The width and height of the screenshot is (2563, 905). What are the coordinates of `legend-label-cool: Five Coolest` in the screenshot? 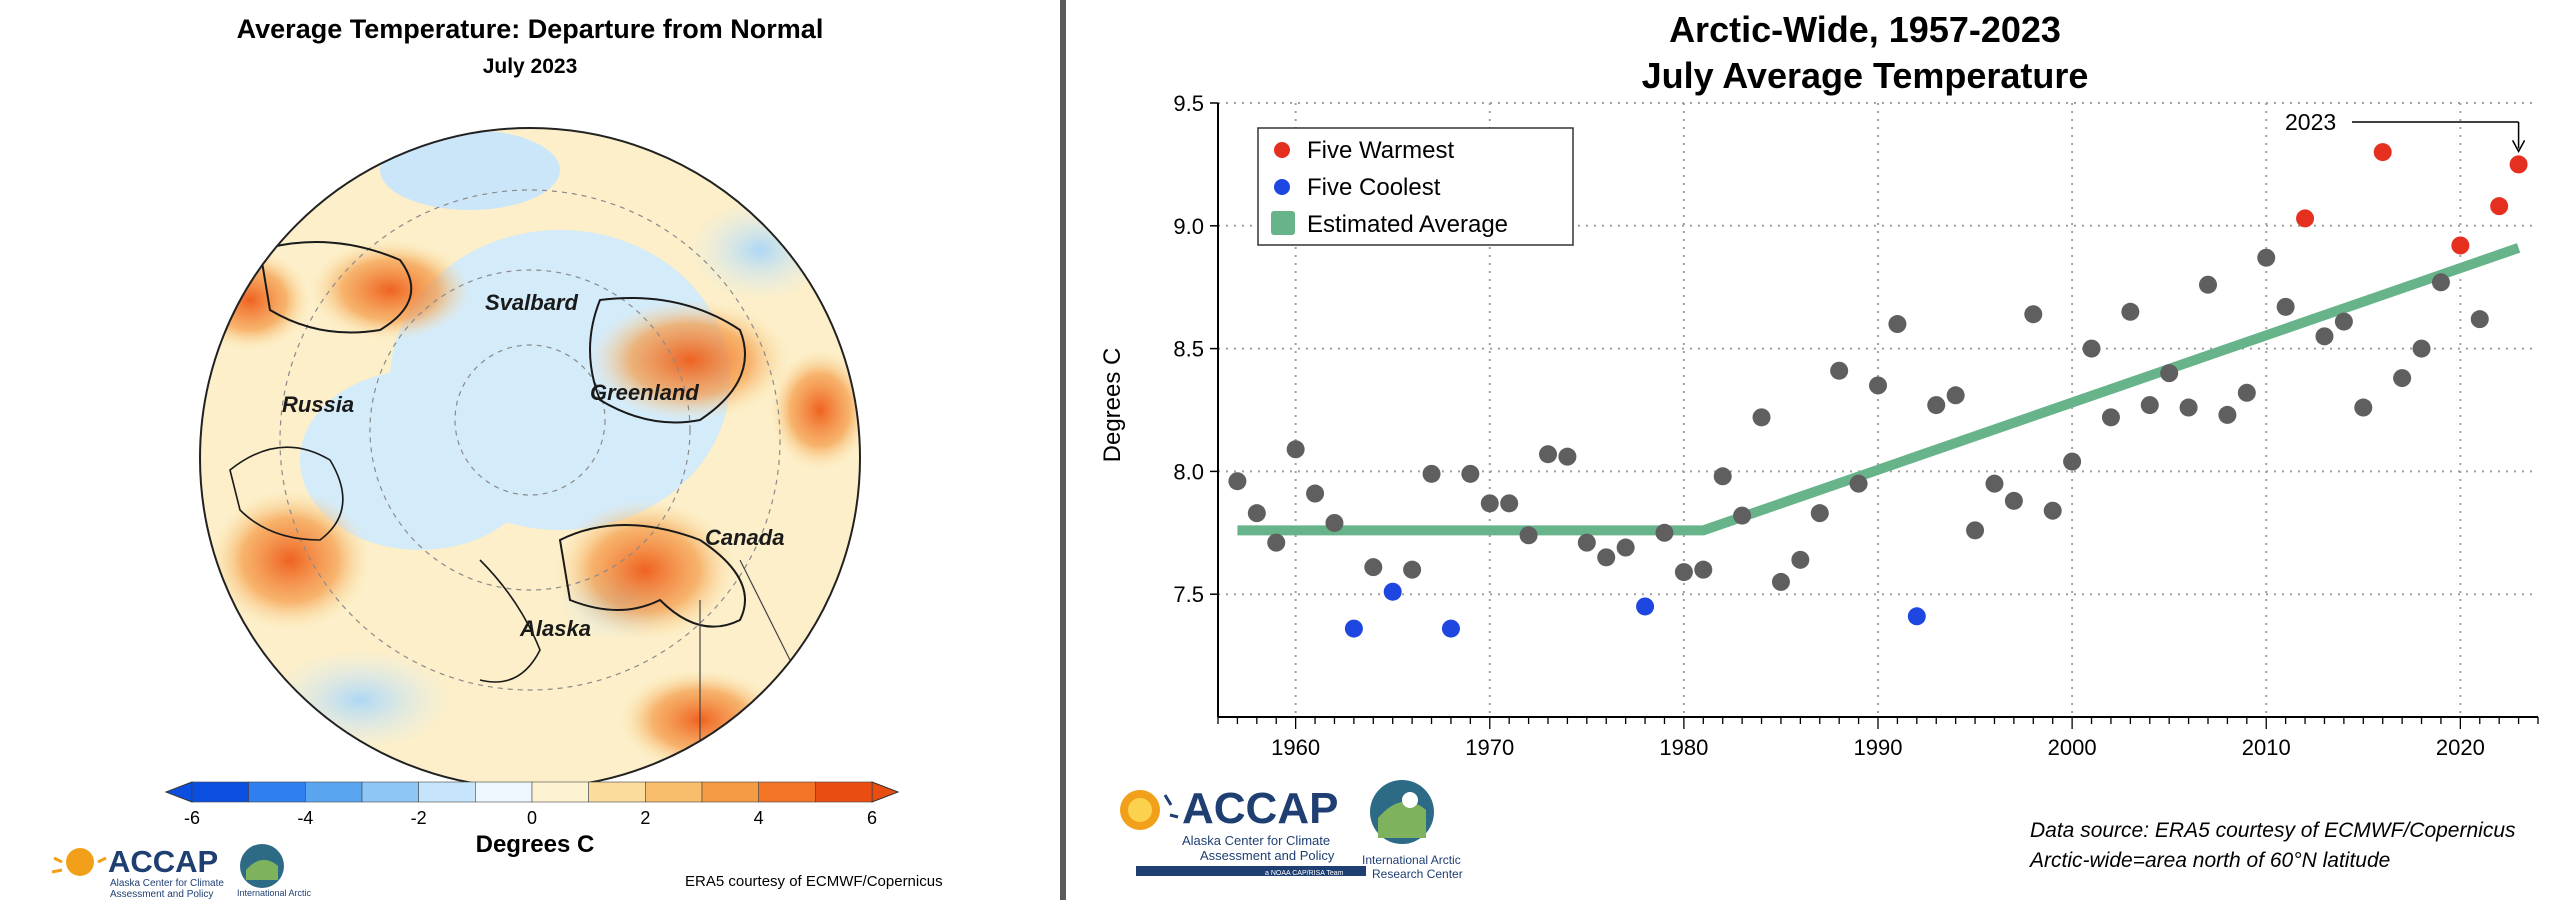 It's located at (1374, 187).